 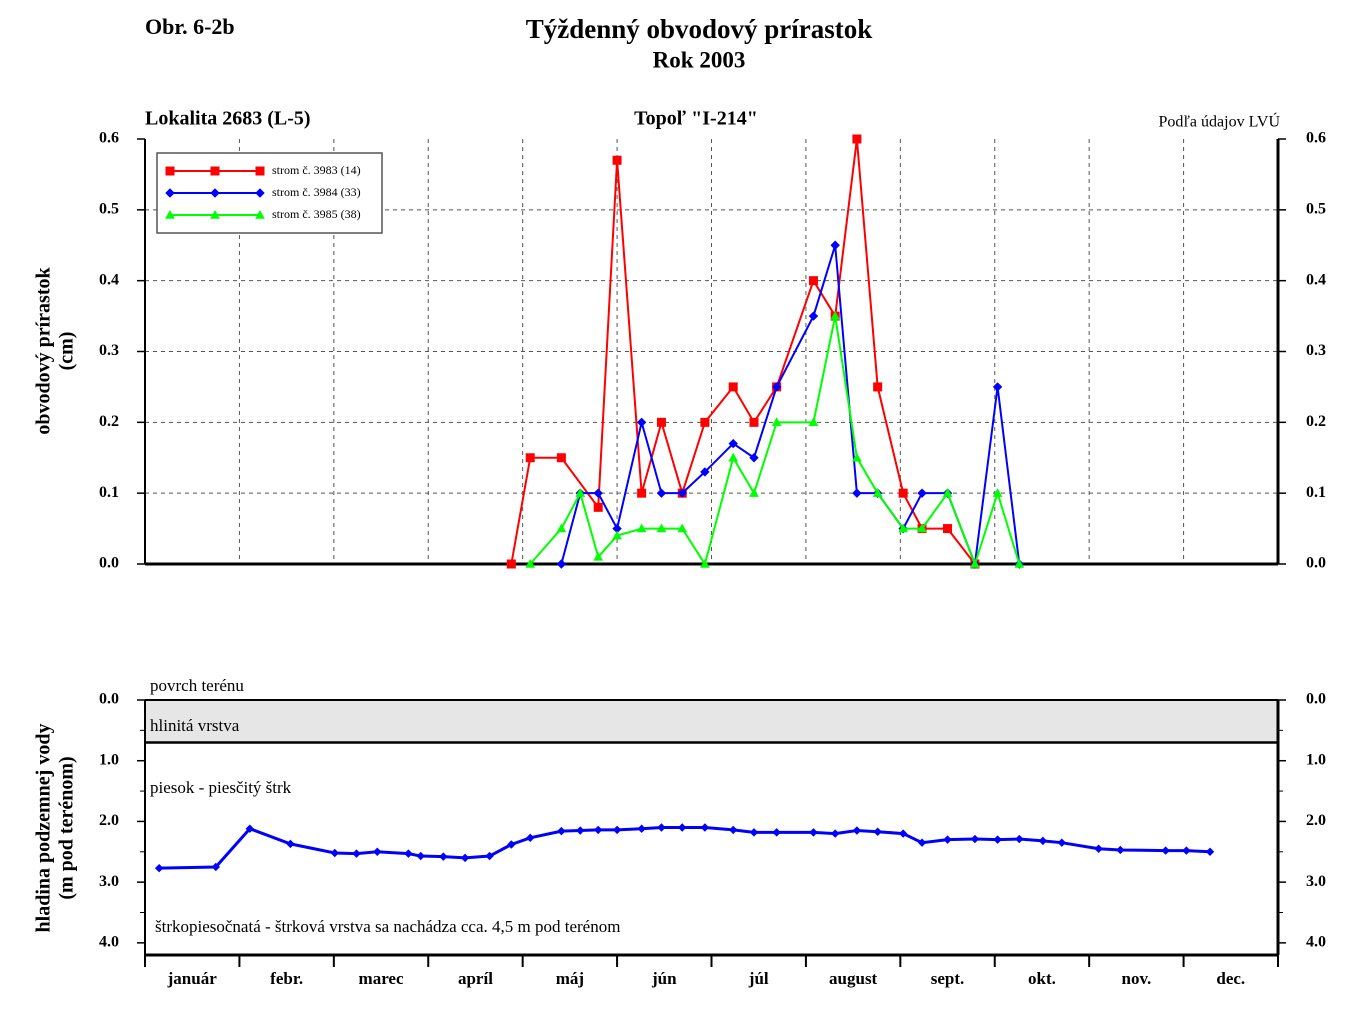 What do you see at coordinates (696, 119) in the screenshot?
I see `species: Topoľ "I-214"` at bounding box center [696, 119].